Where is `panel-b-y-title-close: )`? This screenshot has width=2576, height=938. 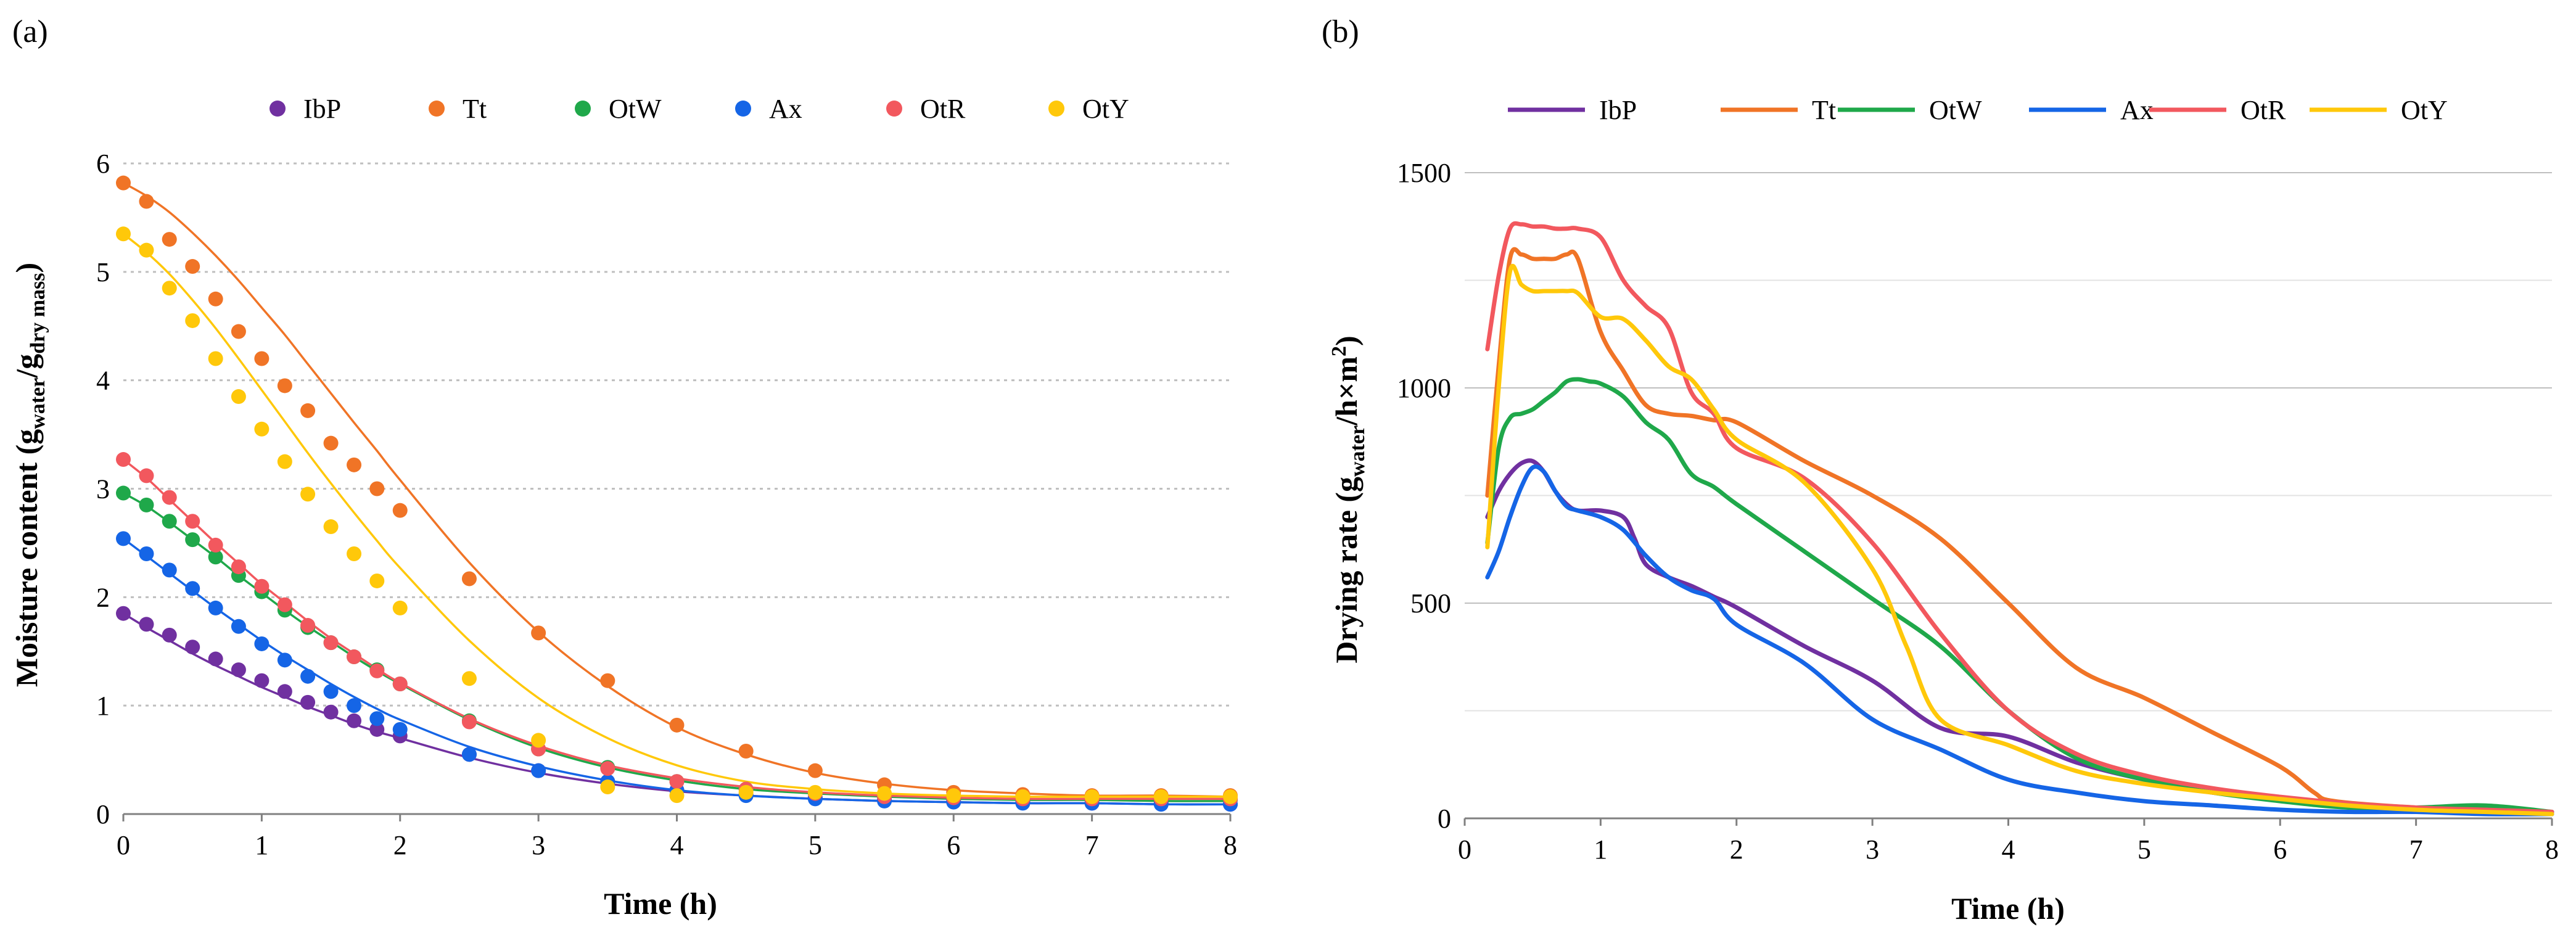 panel-b-y-title-close: ) is located at coordinates (1346, 340).